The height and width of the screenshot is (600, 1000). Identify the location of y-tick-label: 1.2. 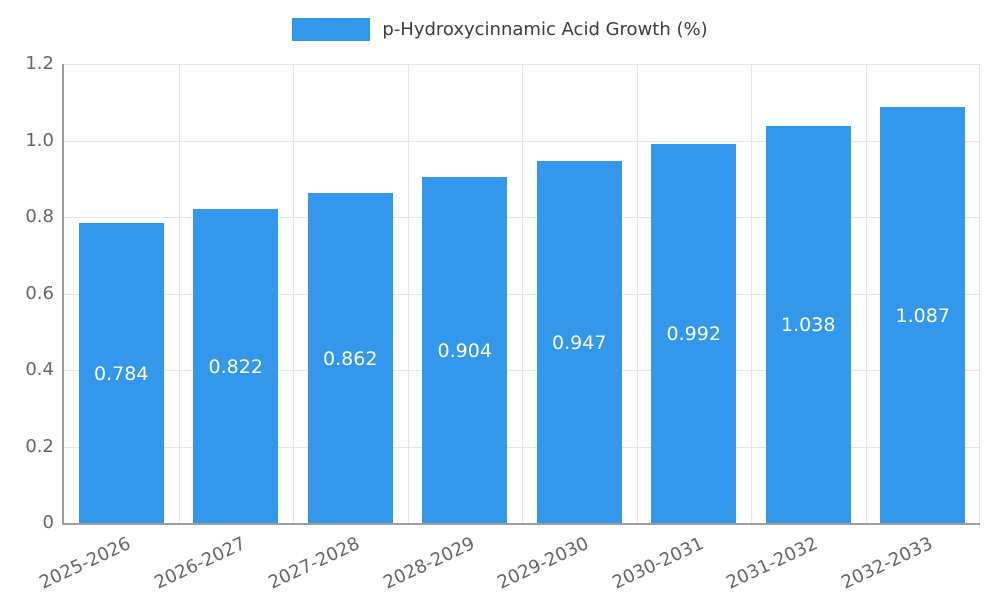
(39, 63).